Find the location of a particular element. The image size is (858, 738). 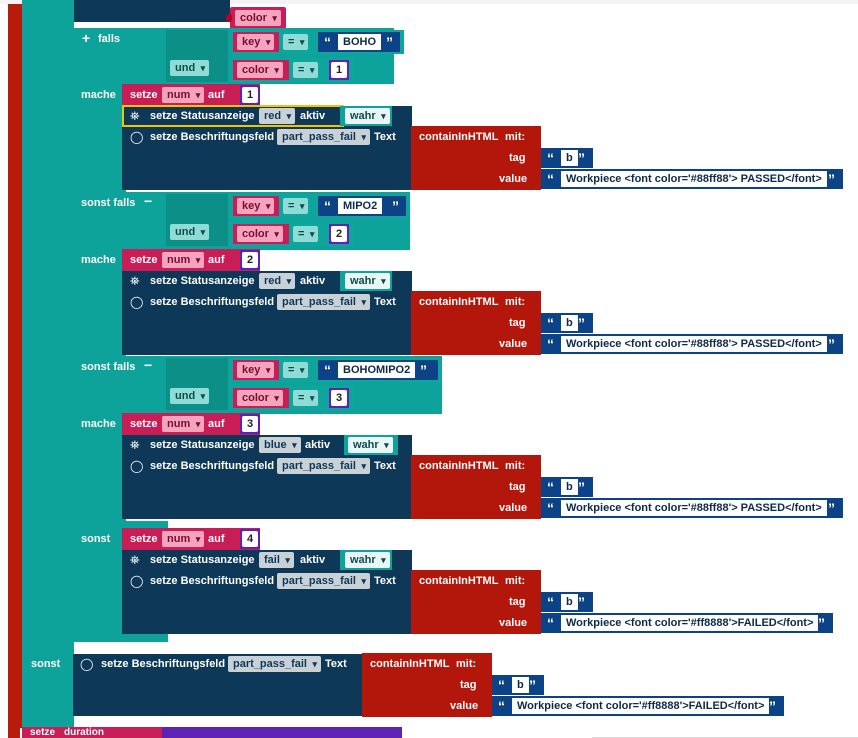

inner-if-spine is located at coordinates (100, 335).